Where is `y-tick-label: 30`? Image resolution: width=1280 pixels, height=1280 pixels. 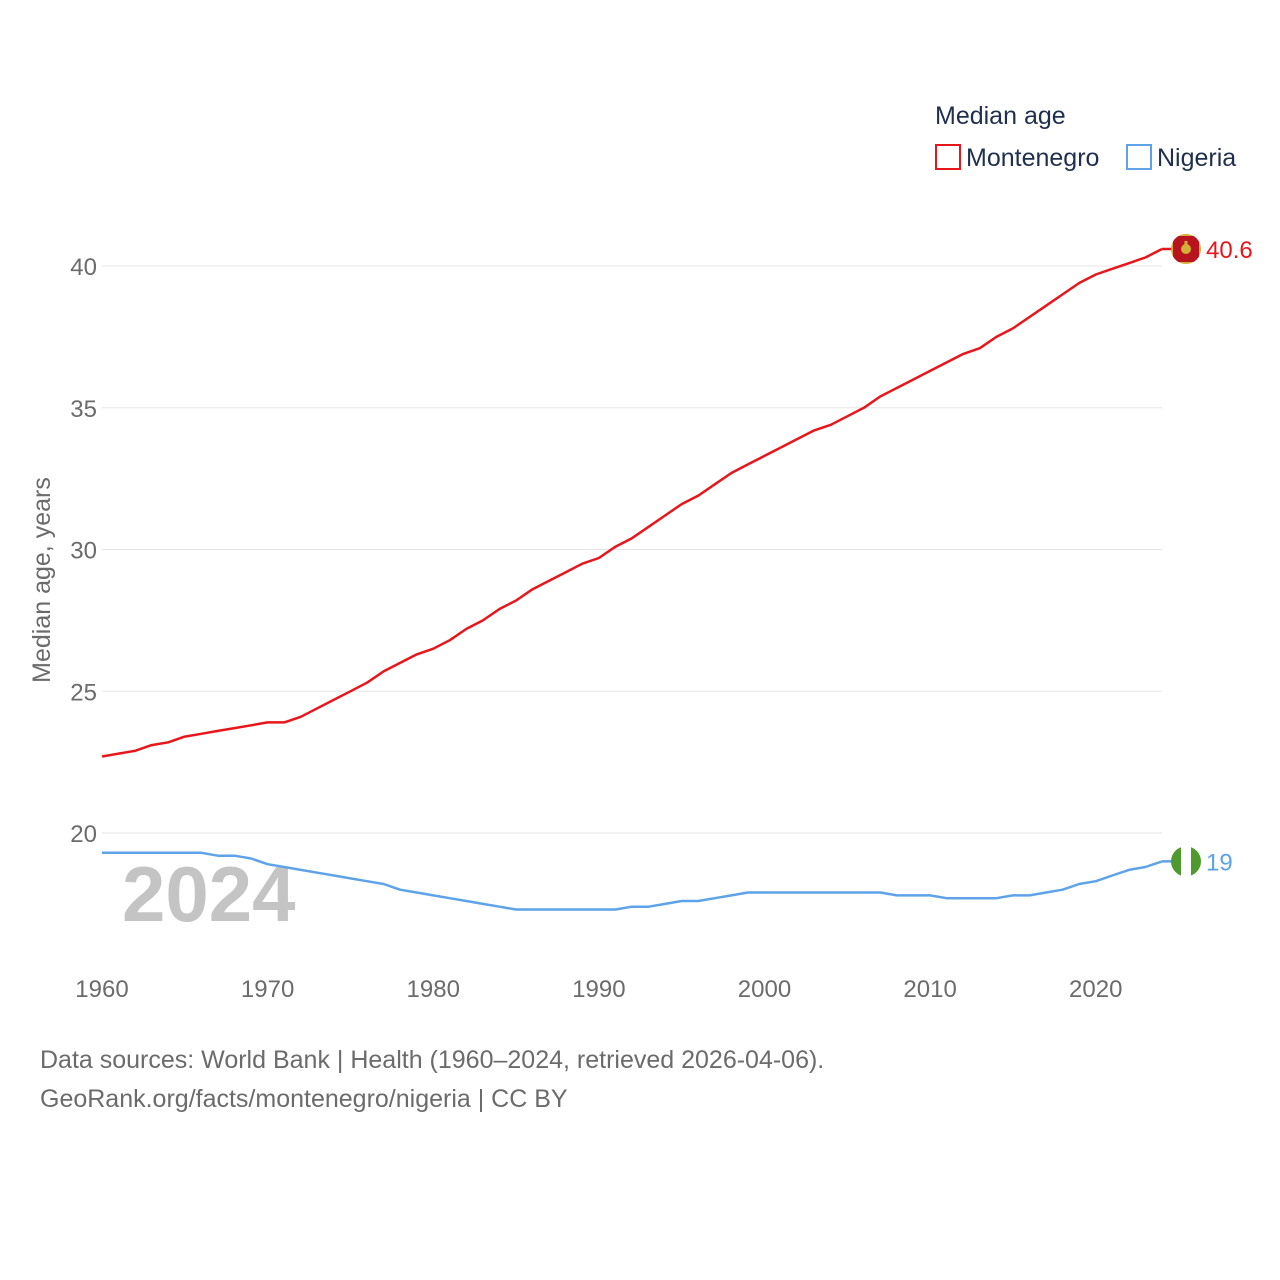
y-tick-label: 30 is located at coordinates (83, 551).